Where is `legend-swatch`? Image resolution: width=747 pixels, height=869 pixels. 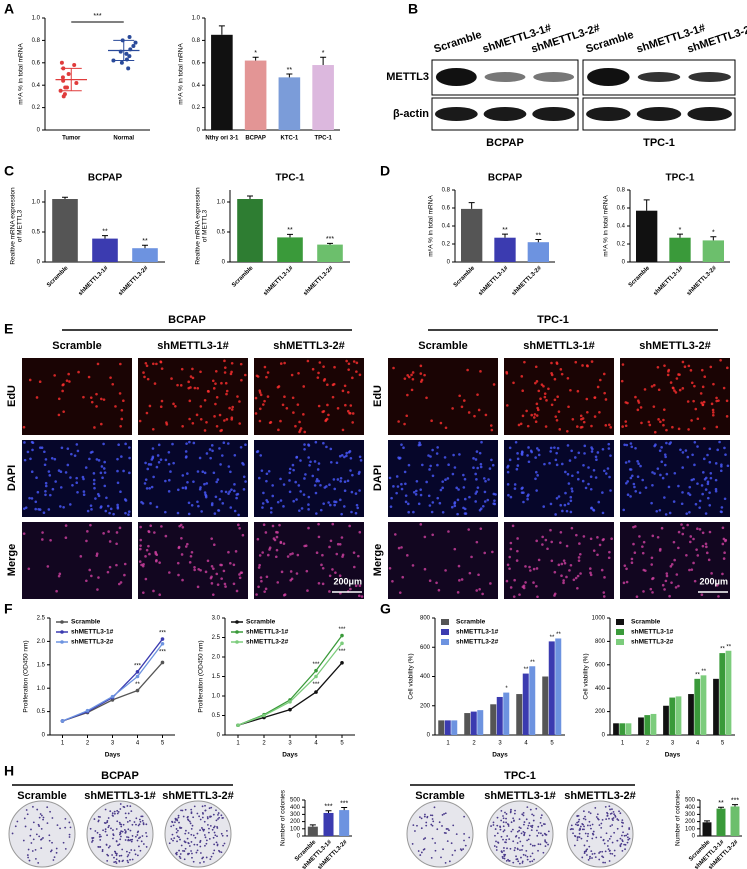 legend-swatch is located at coordinates (620, 642).